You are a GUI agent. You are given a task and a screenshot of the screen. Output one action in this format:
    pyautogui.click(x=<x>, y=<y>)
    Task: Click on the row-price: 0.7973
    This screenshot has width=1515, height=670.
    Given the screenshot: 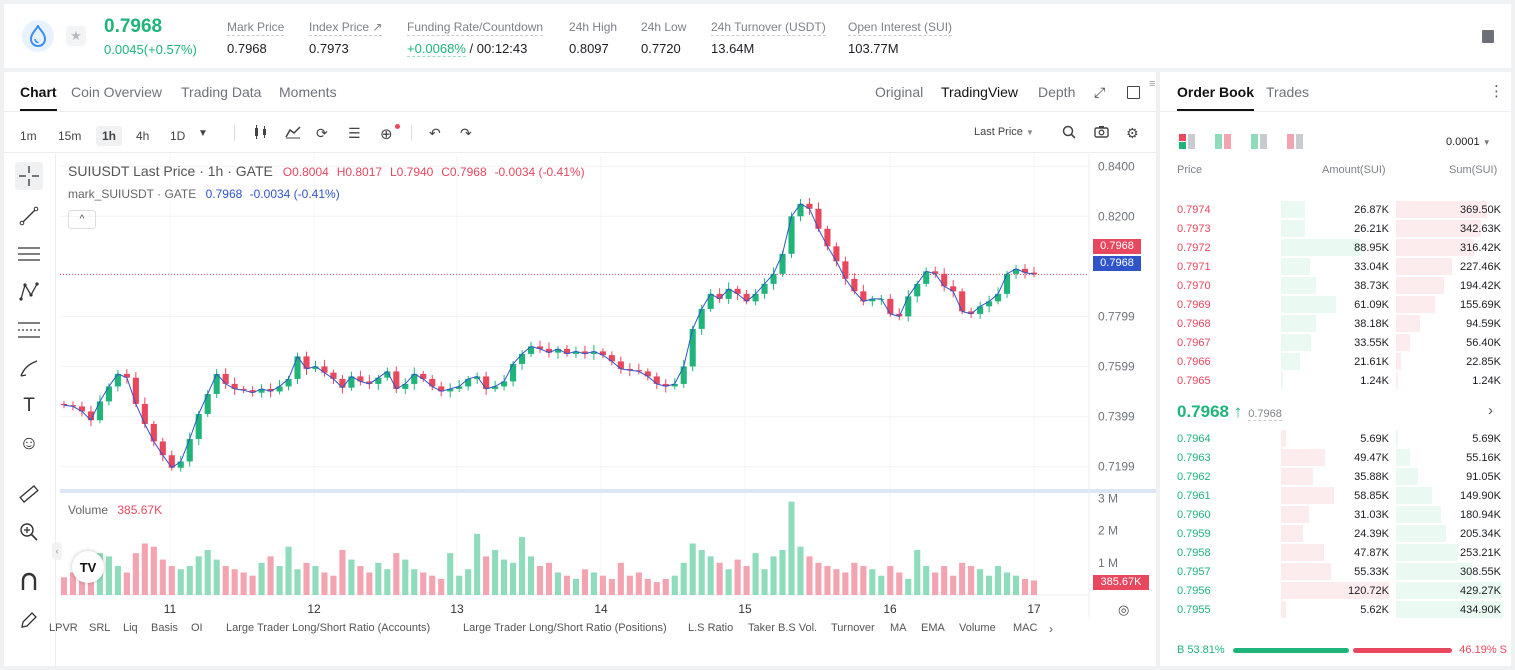 What is the action you would take?
    pyautogui.click(x=1194, y=229)
    